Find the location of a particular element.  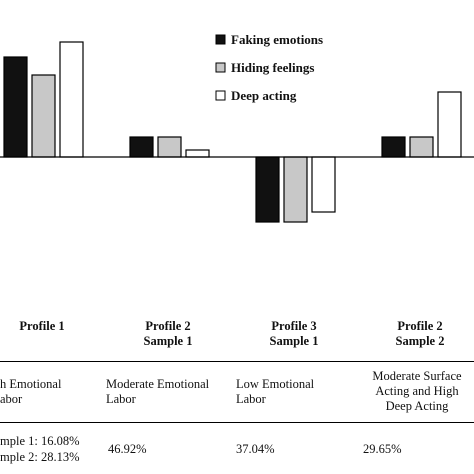

category-label-3: Profile 3 Sample 1 is located at coordinates (294, 333).